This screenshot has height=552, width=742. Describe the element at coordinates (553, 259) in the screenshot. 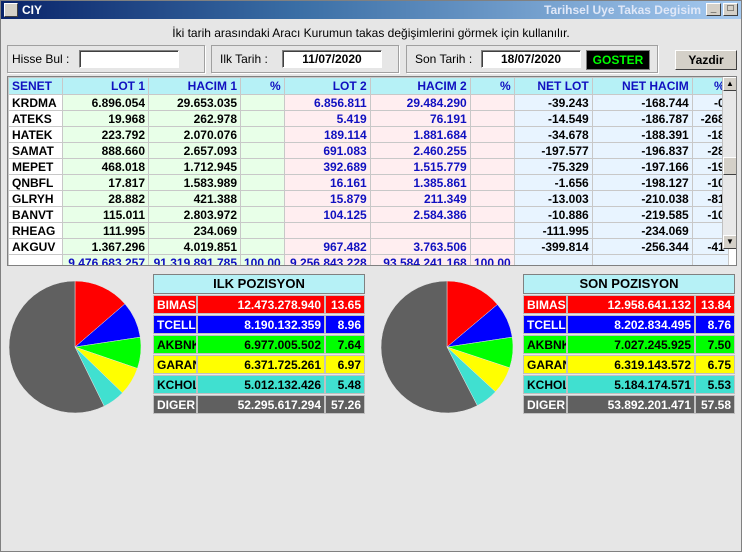

I see `total-cell` at that location.